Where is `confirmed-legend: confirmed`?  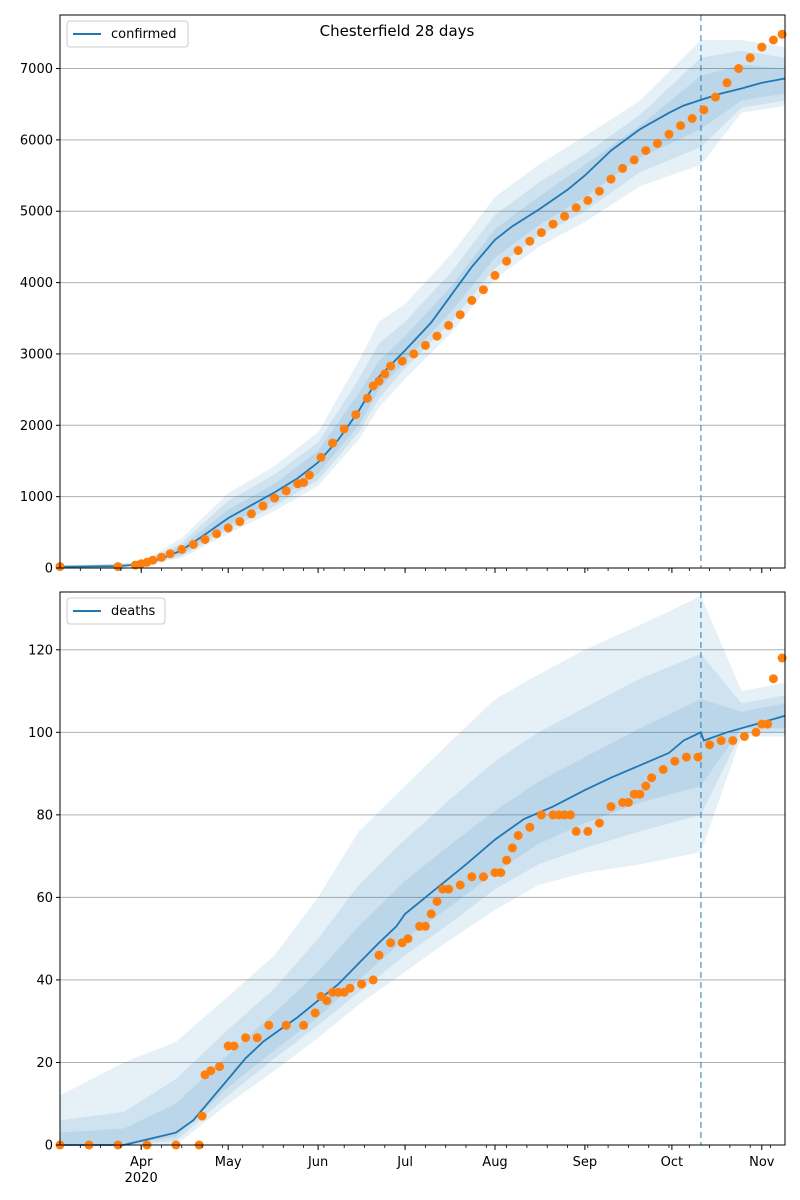
confirmed-legend: confirmed is located at coordinates (127, 34).